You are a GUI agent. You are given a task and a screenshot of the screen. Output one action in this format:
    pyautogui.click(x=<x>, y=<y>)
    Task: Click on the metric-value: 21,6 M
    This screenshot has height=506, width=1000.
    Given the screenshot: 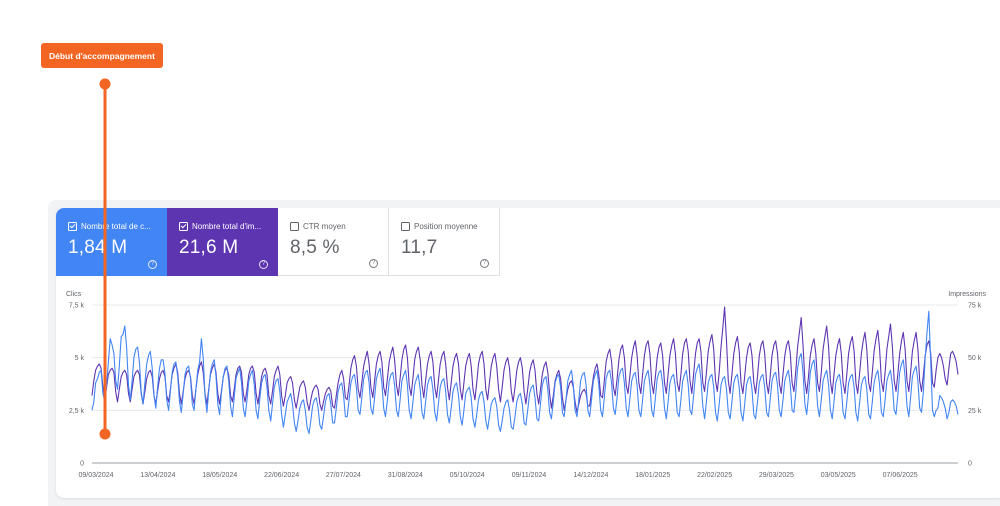 What is the action you would take?
    pyautogui.click(x=209, y=247)
    